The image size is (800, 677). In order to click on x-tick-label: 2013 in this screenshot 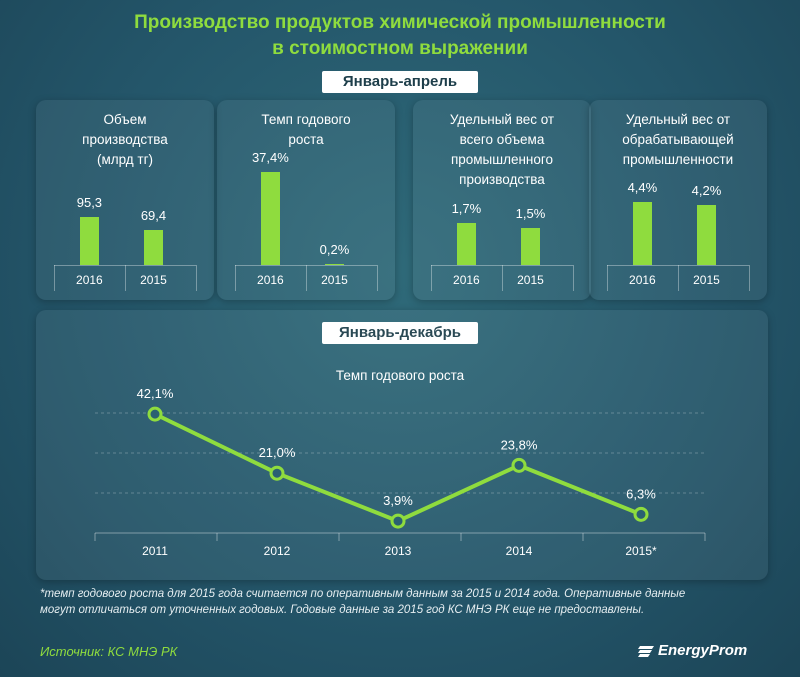, I will do `click(398, 551)`.